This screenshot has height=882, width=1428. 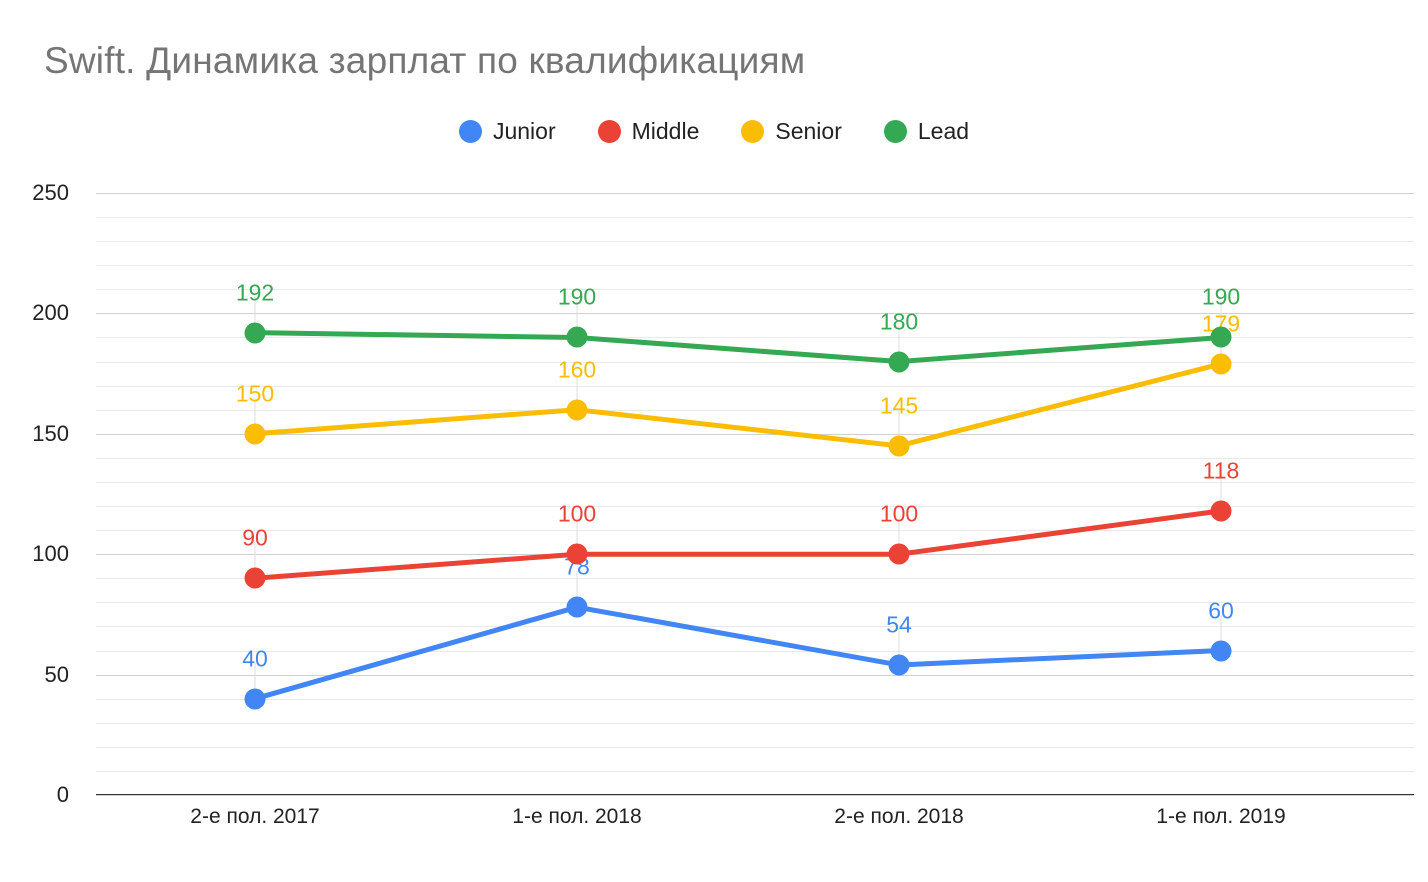 I want to click on data-point-label: 160, so click(x=577, y=369).